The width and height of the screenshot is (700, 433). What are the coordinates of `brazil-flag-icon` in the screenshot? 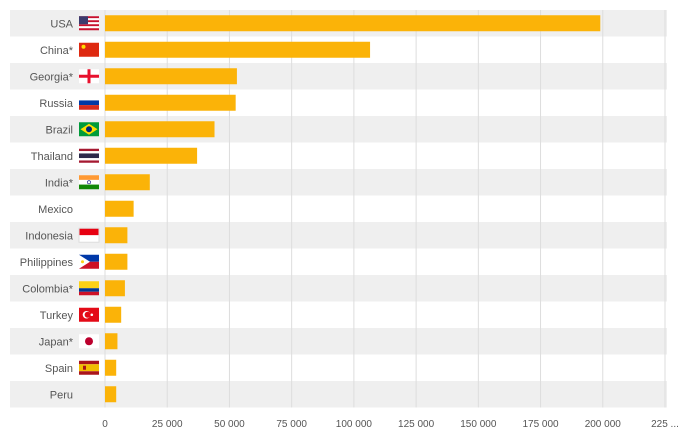 It's located at (89, 129).